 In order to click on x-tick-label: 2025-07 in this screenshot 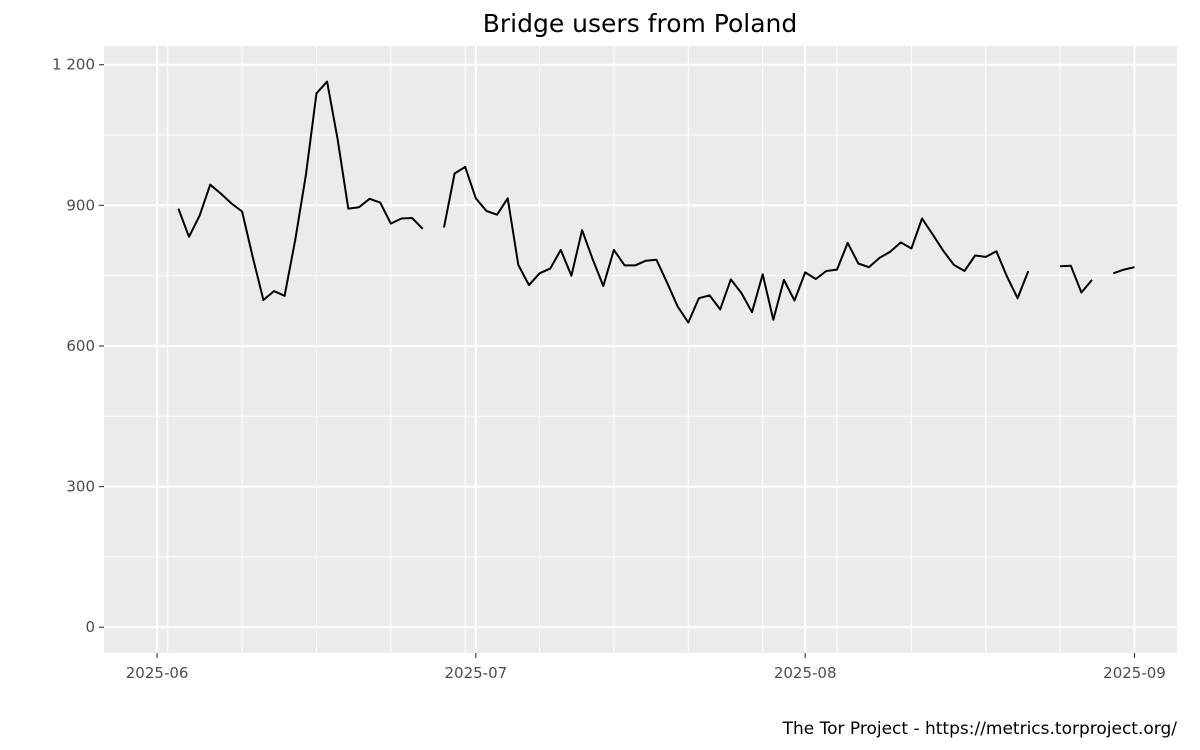, I will do `click(475, 673)`.